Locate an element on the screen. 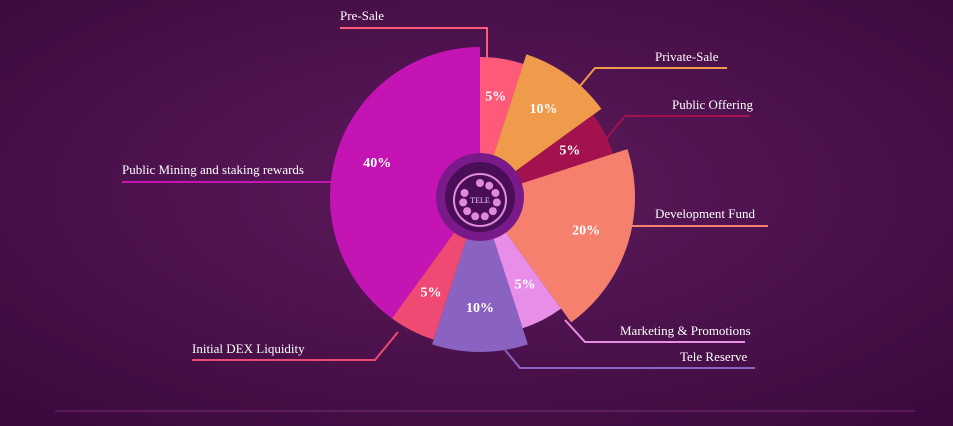 The height and width of the screenshot is (426, 953). logo-text: TELE is located at coordinates (480, 200).